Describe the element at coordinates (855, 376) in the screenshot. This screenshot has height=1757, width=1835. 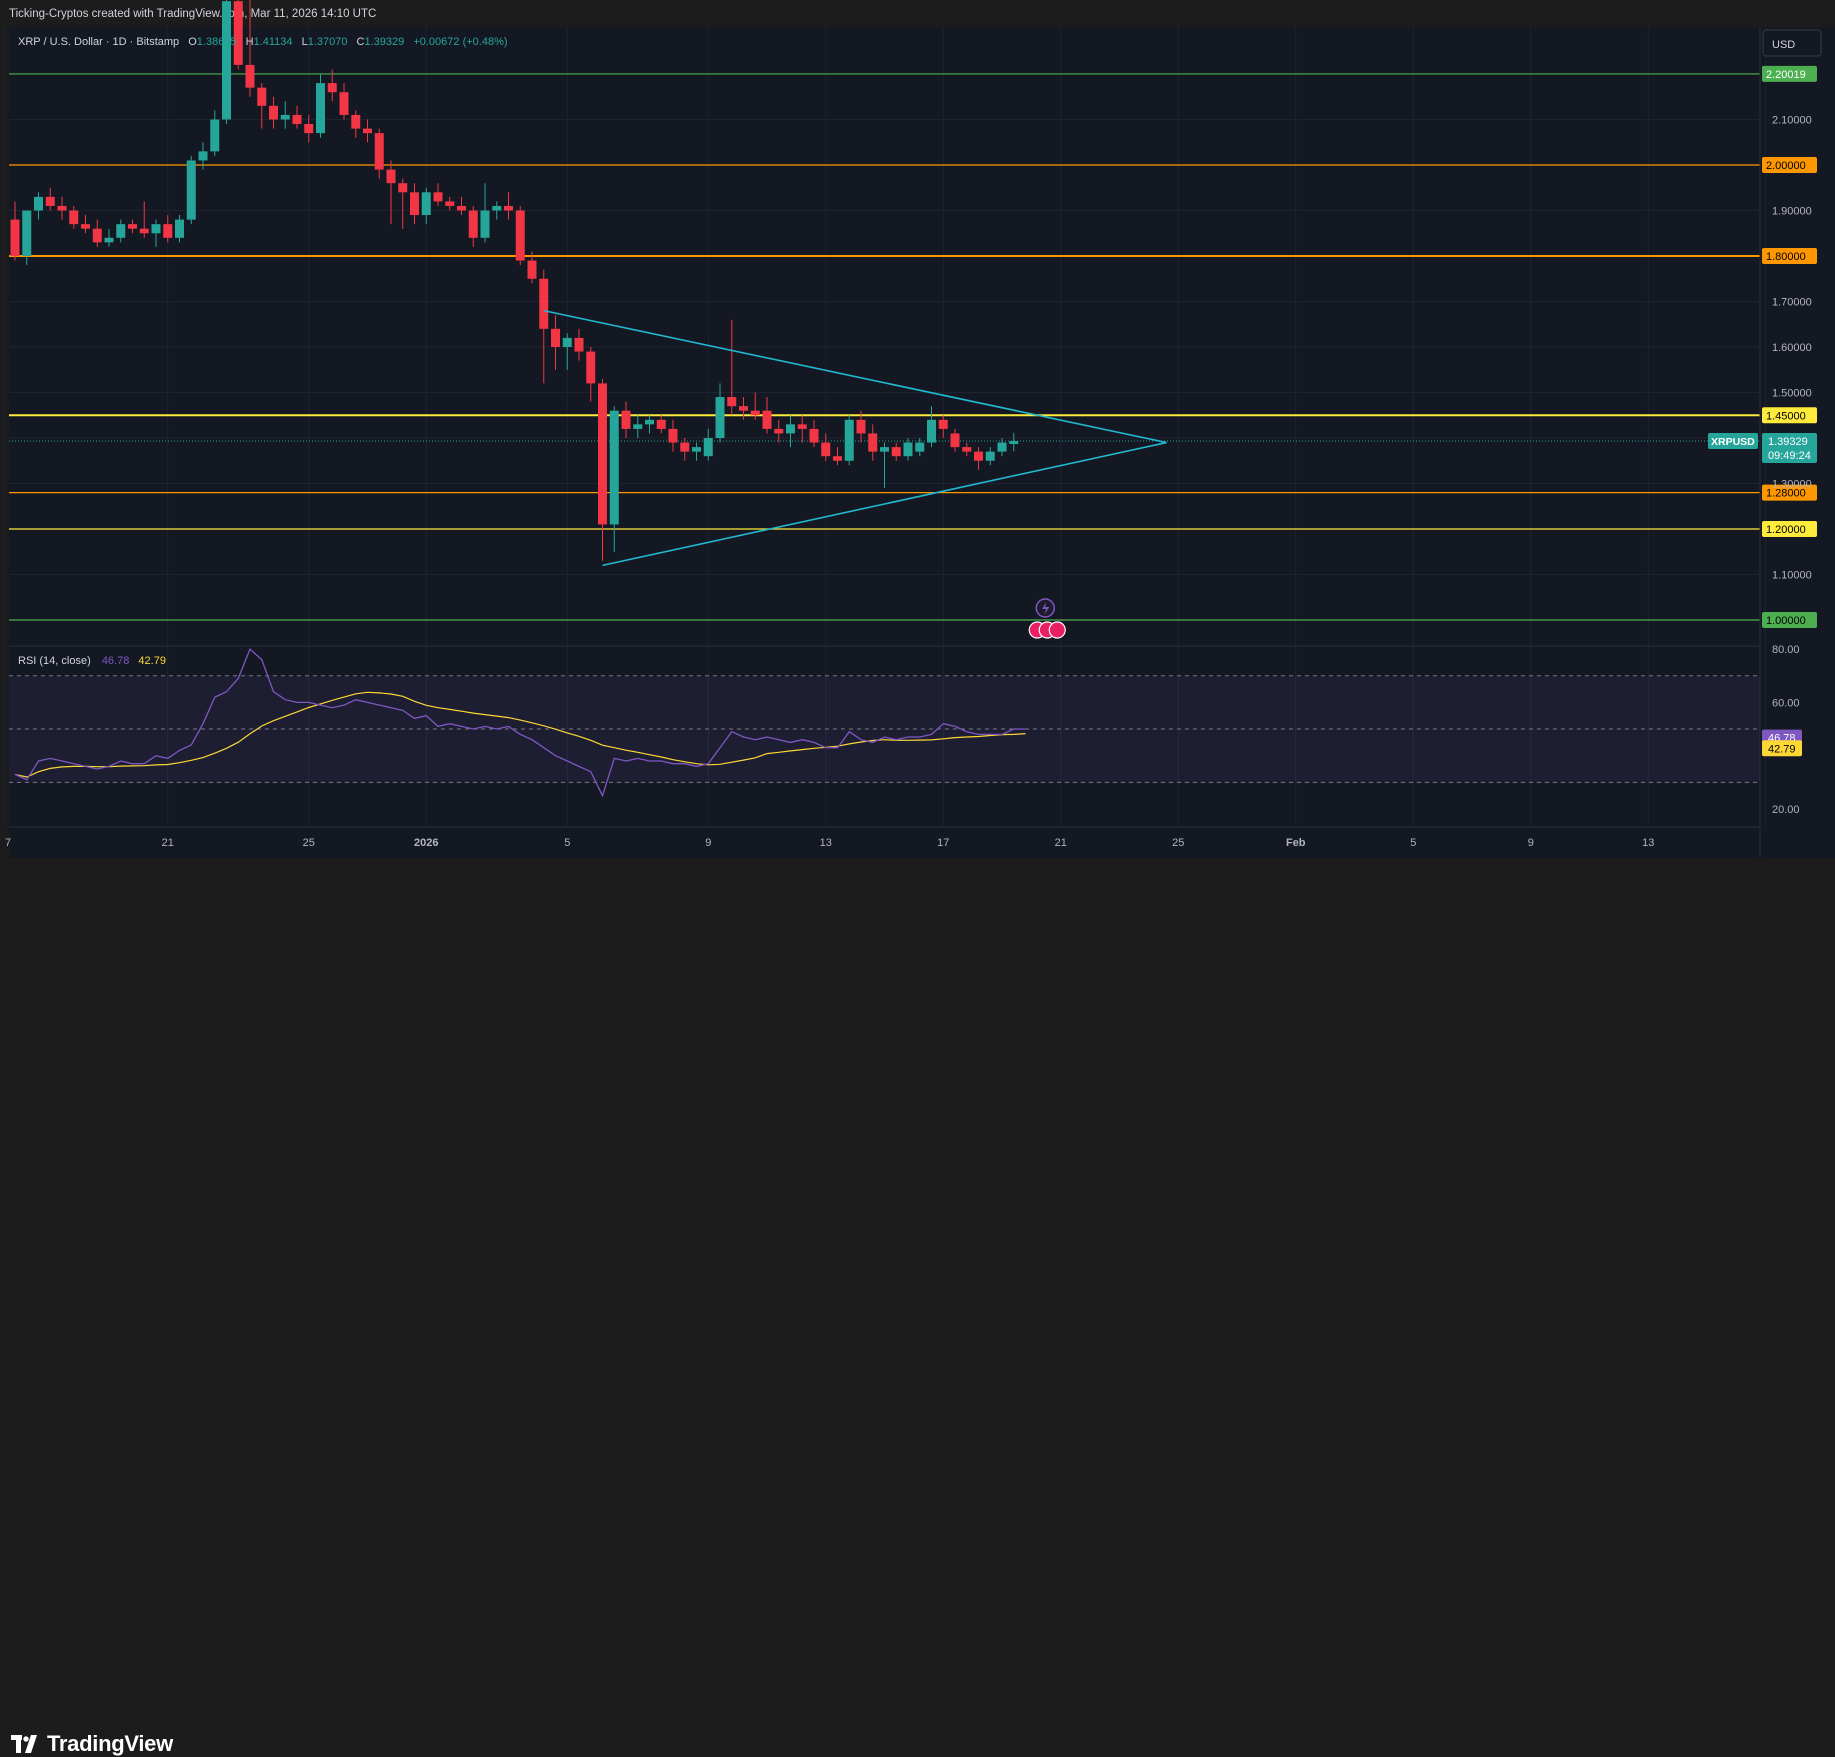
I see `trendline-upper` at that location.